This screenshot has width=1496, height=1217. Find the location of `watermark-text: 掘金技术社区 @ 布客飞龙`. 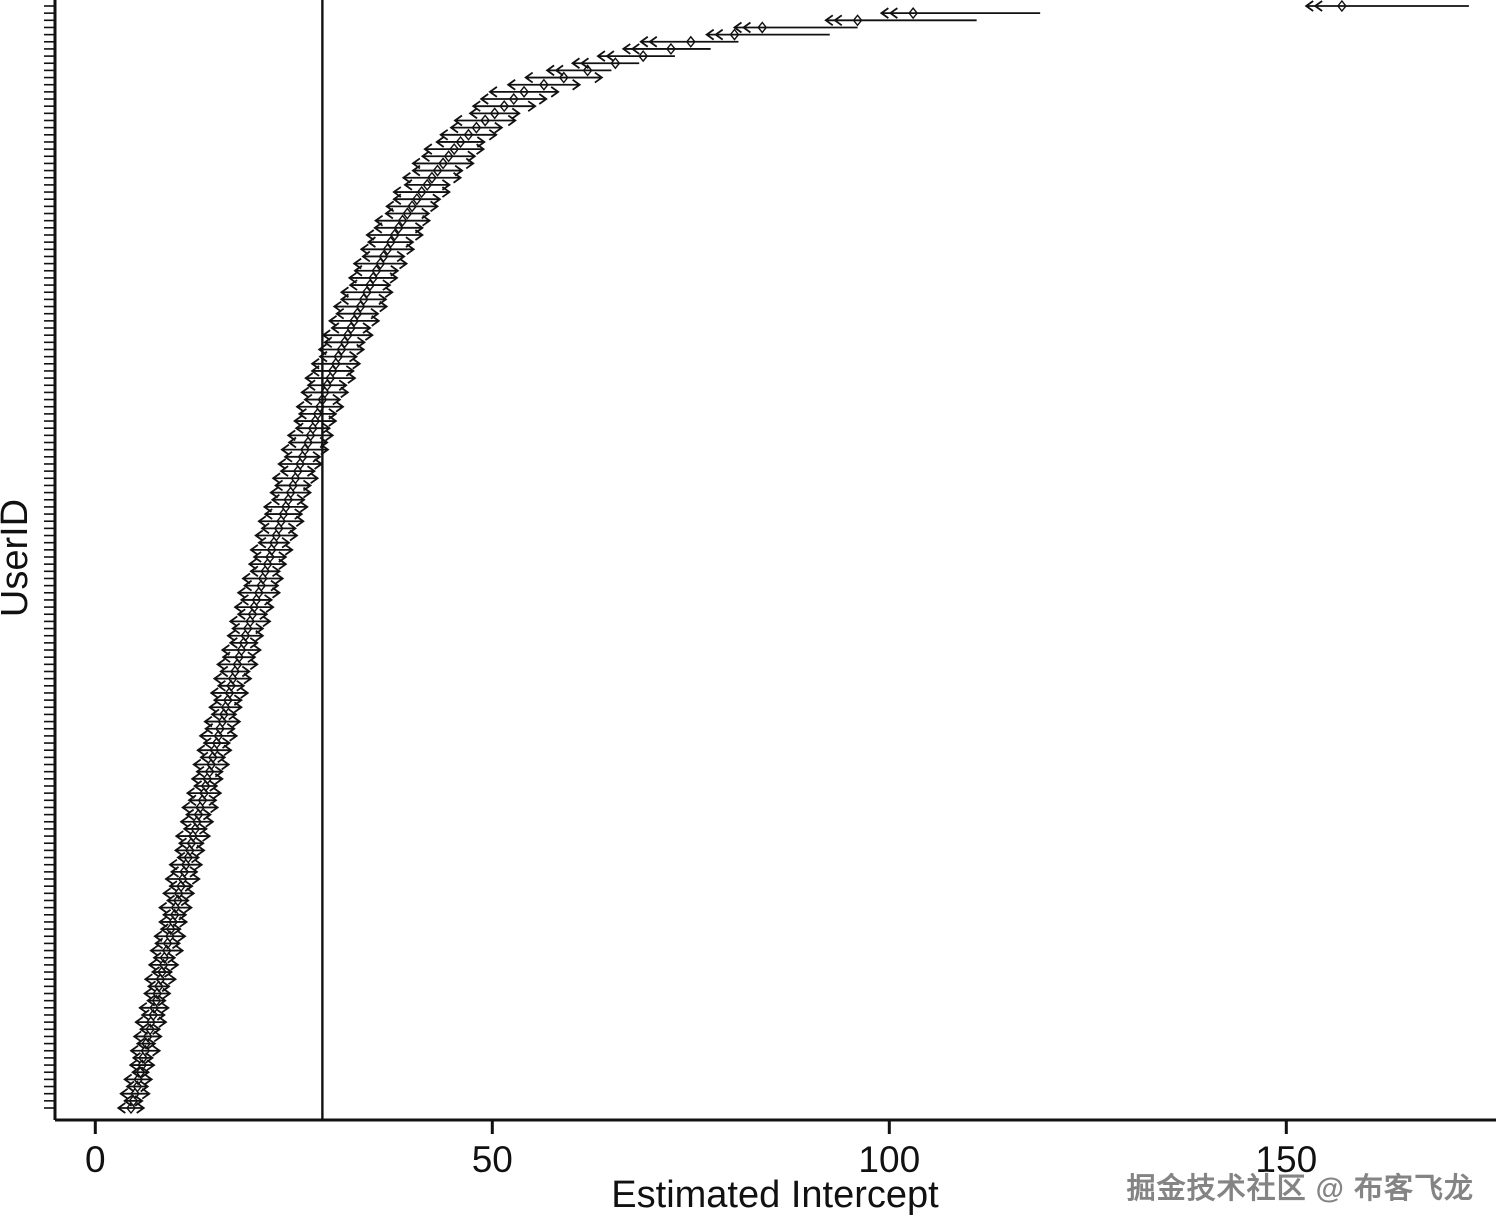

watermark-text: 掘金技术社区 @ 布客飞龙 is located at coordinates (1300, 1189).